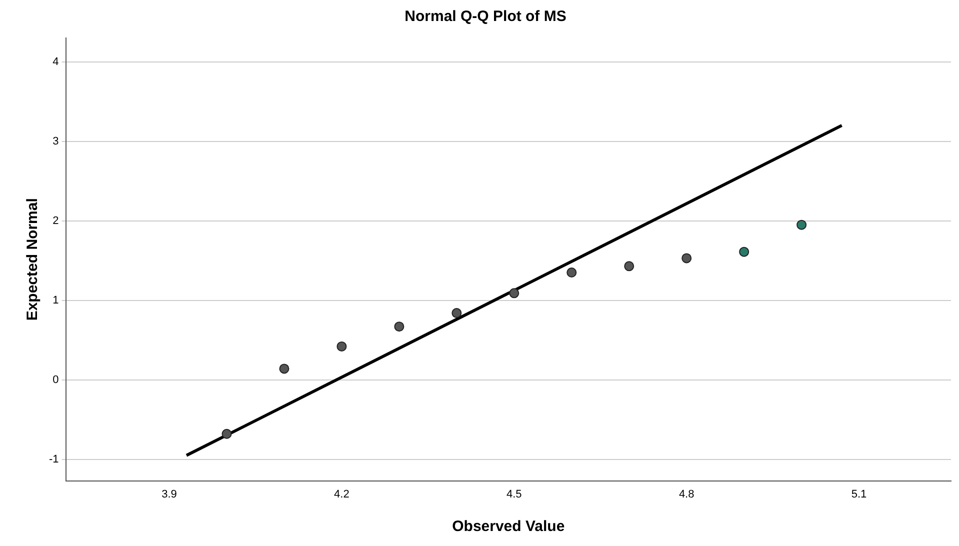  Describe the element at coordinates (55, 300) in the screenshot. I see `y-tick-label: 1` at that location.